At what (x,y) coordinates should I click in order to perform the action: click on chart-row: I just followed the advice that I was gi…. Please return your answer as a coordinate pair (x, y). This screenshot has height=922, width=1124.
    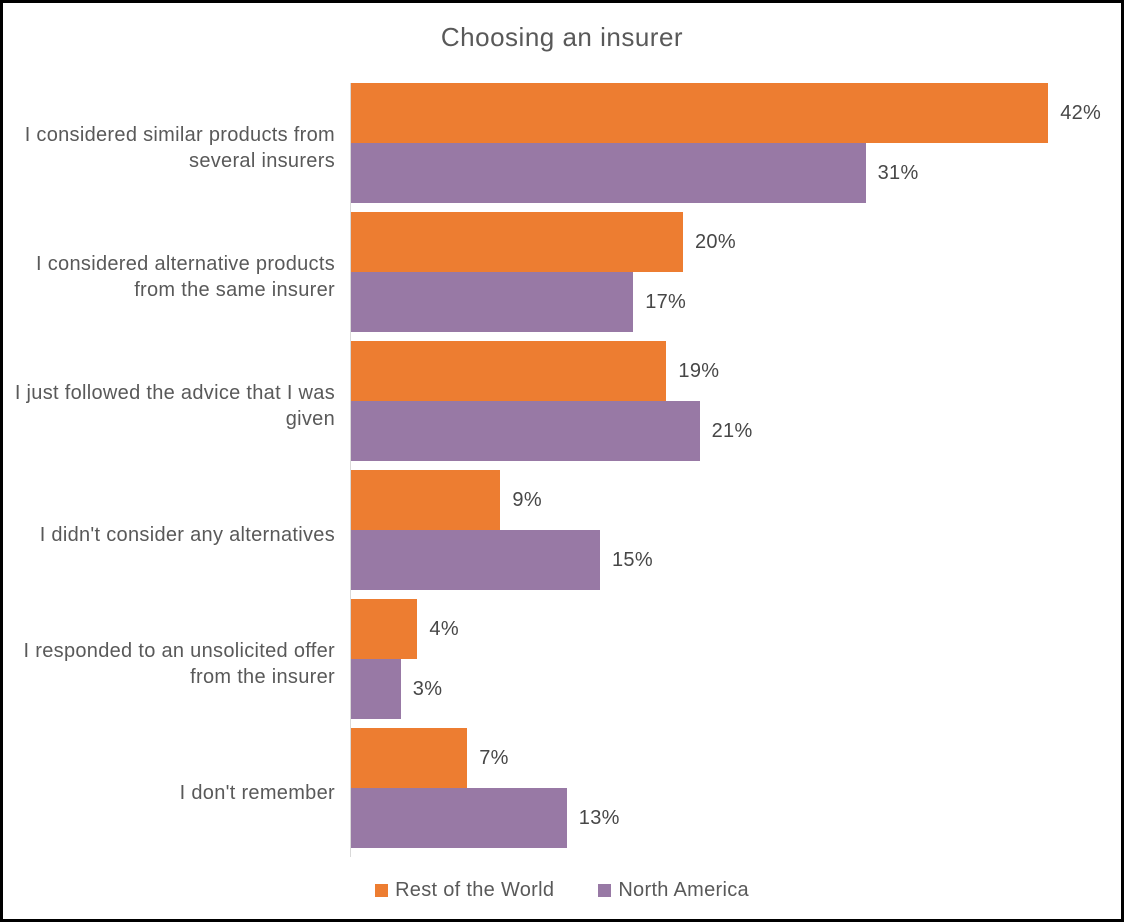
    Looking at the image, I should click on (562, 405).